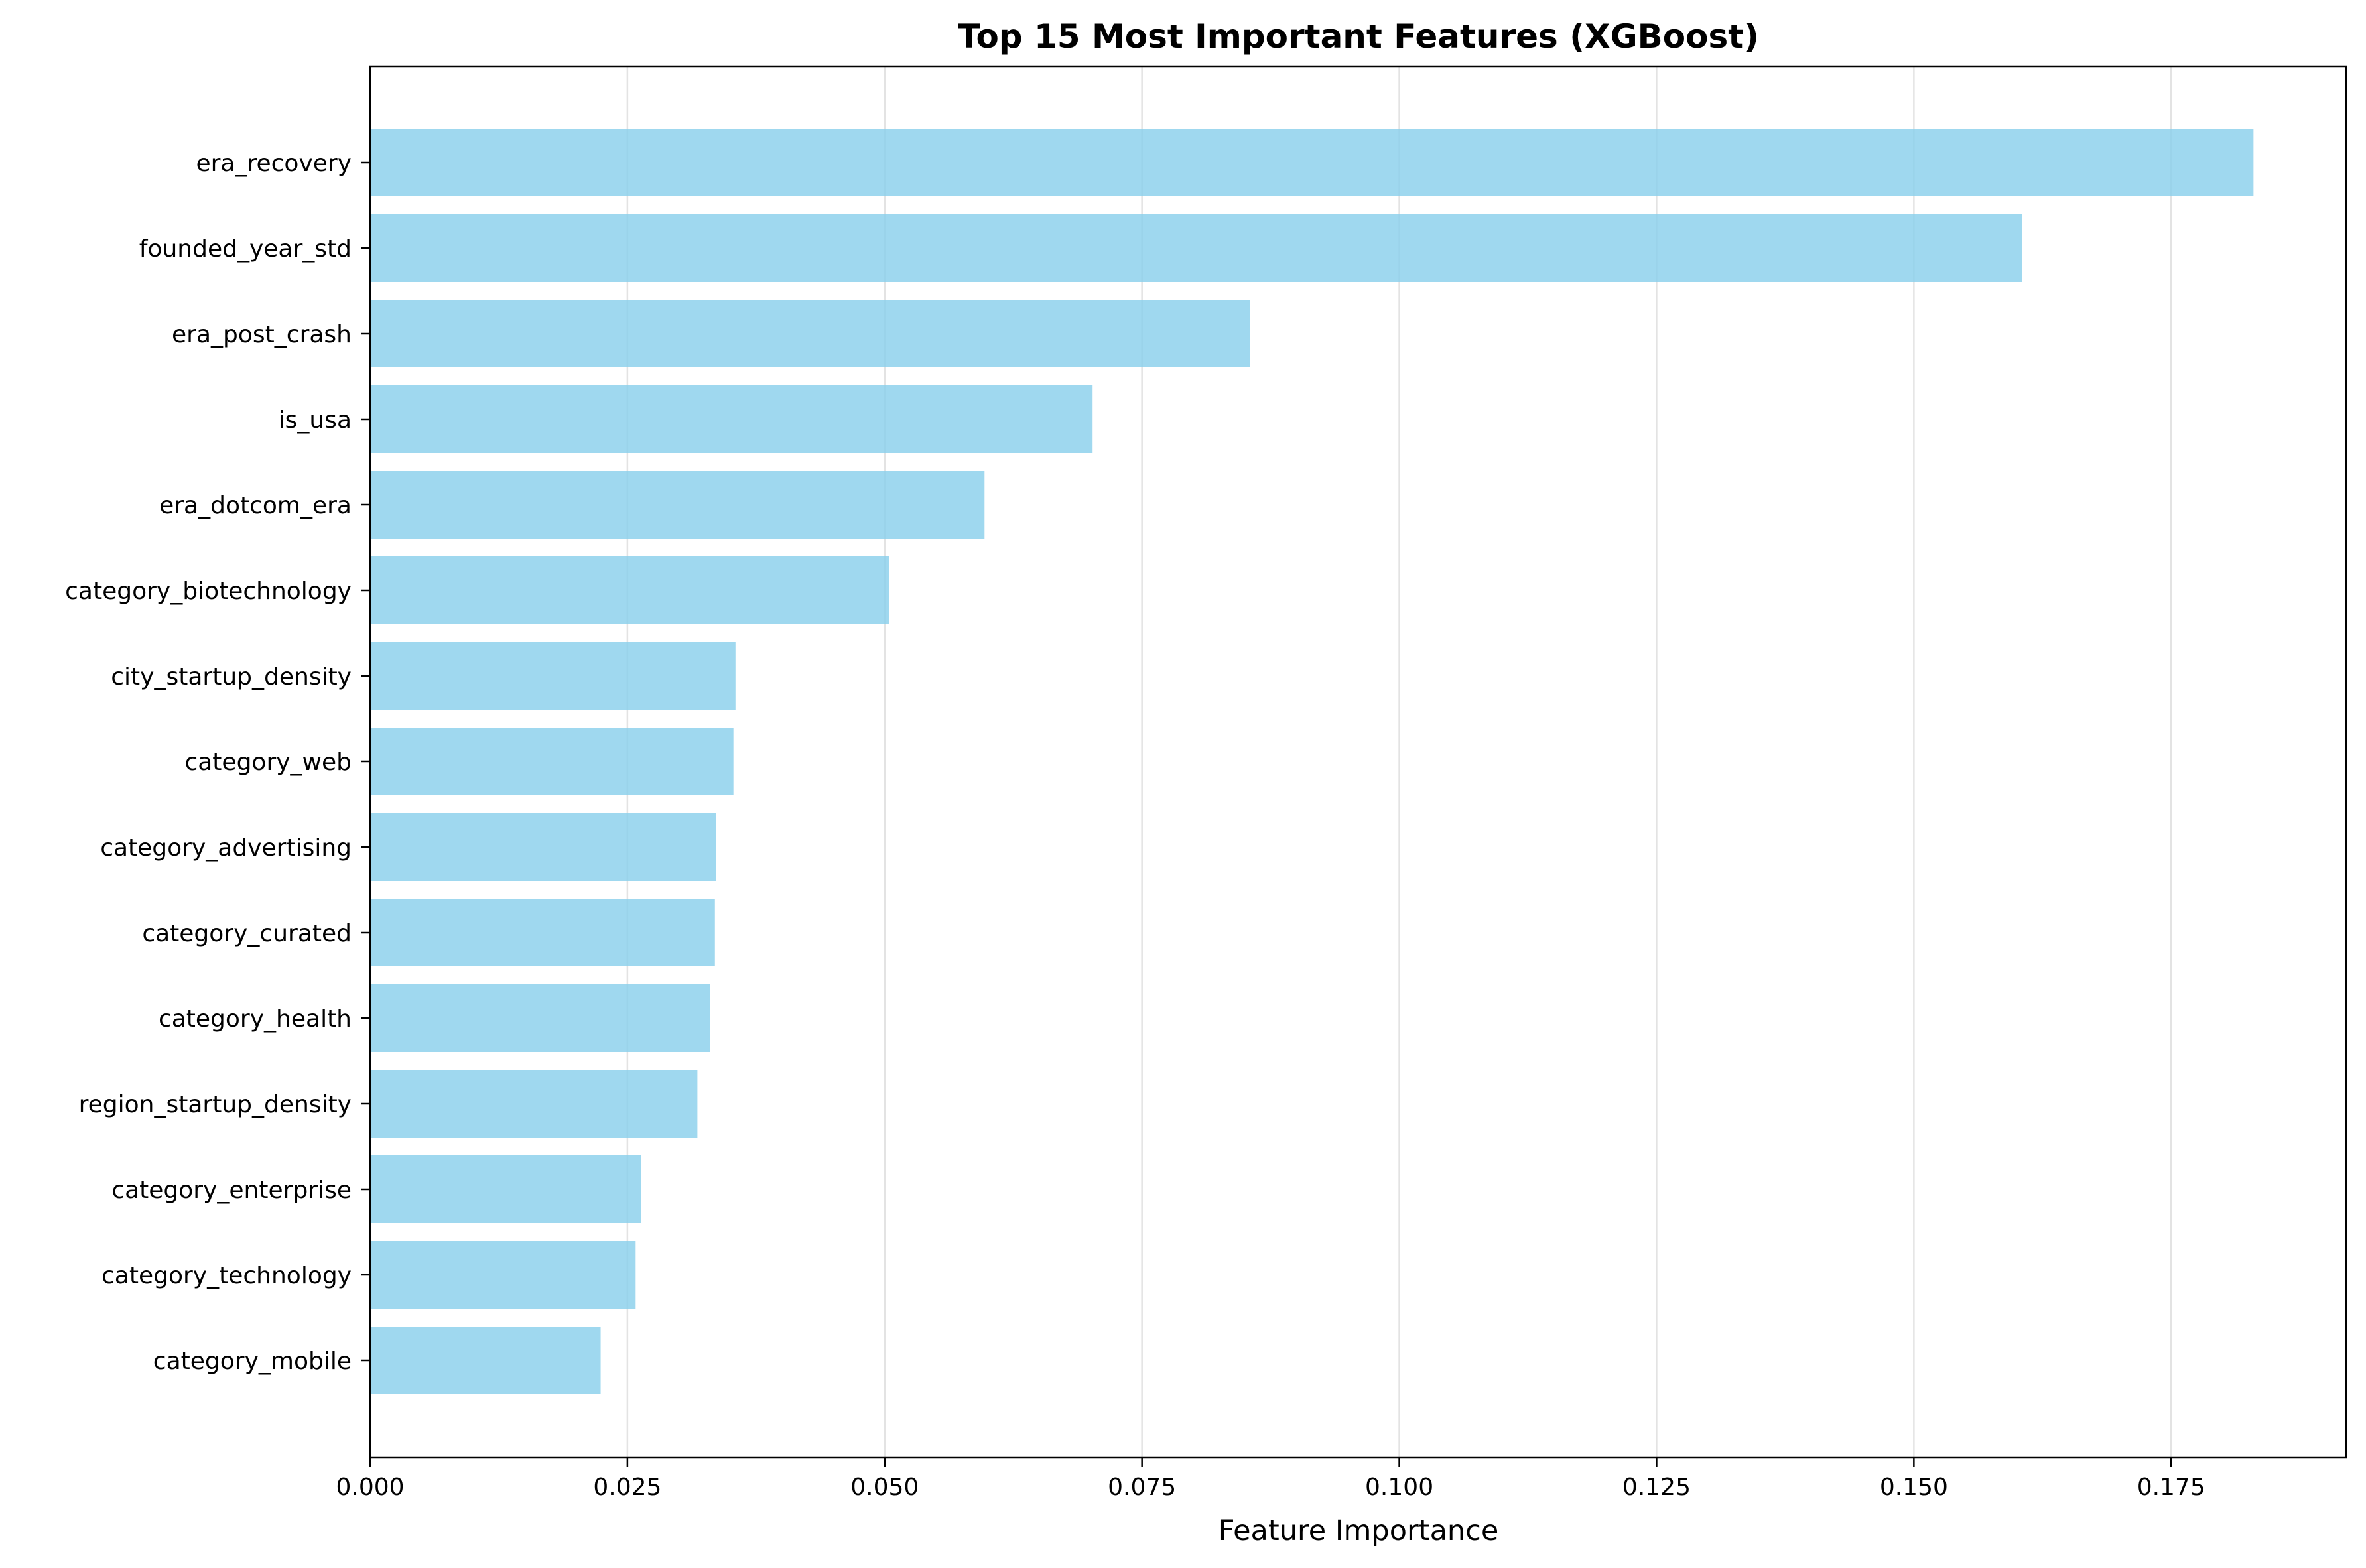 This screenshot has height=1568, width=2366. Describe the element at coordinates (274, 164) in the screenshot. I see `y-tick-label: era_recovery` at that location.